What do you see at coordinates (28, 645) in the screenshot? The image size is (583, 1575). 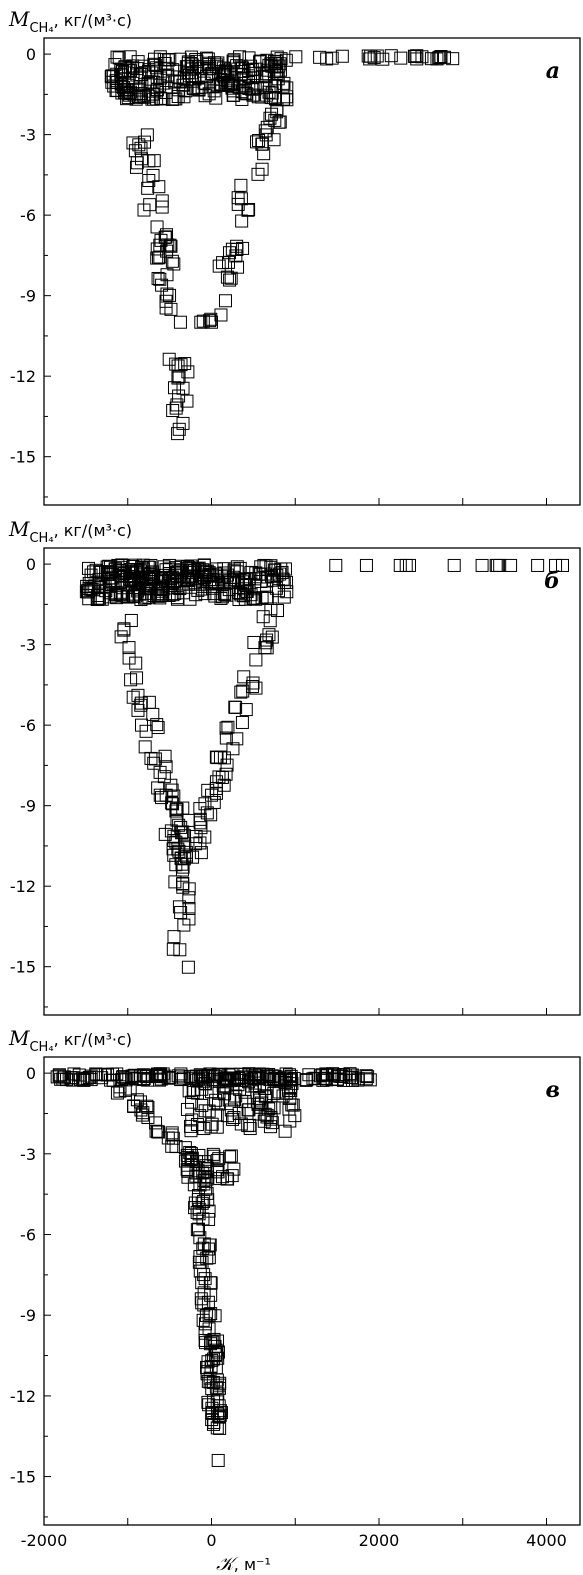 I see `y-tick-label: -3` at bounding box center [28, 645].